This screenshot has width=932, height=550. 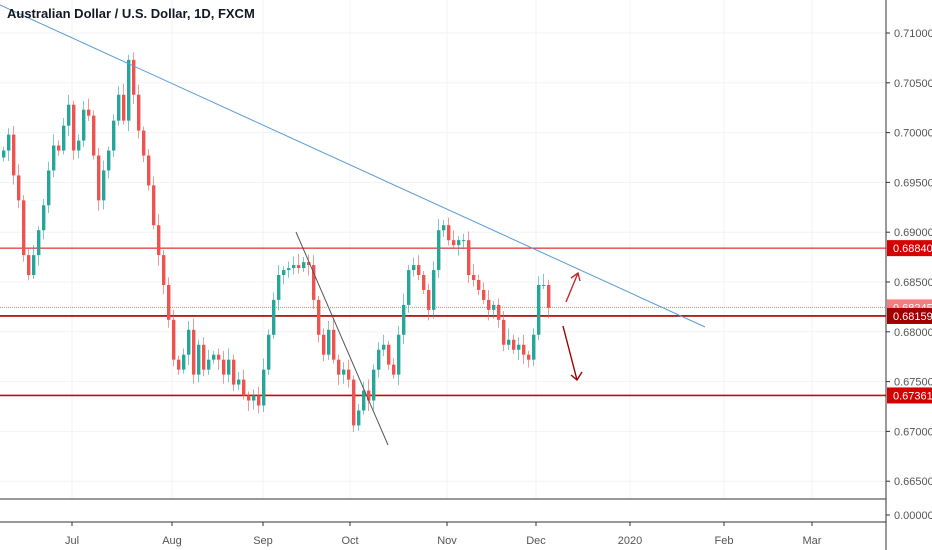 I want to click on price-label: 0.68159, so click(x=912, y=317).